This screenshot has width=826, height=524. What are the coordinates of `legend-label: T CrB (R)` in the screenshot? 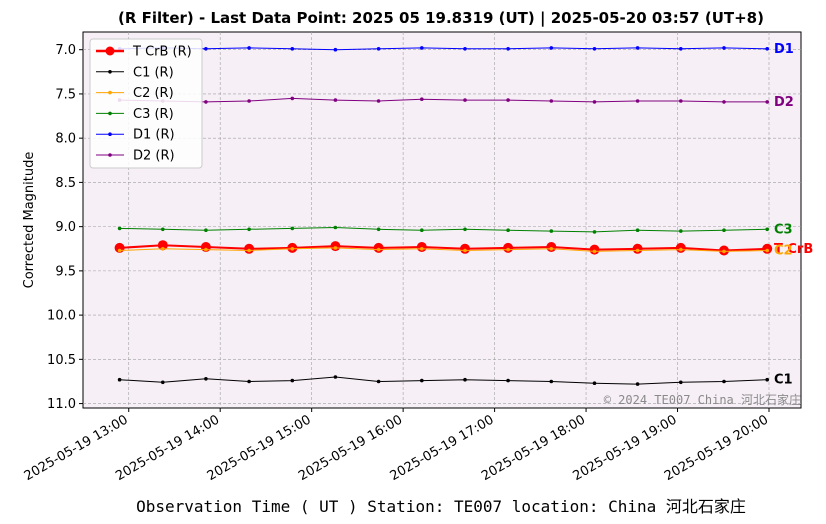 It's located at (162, 52).